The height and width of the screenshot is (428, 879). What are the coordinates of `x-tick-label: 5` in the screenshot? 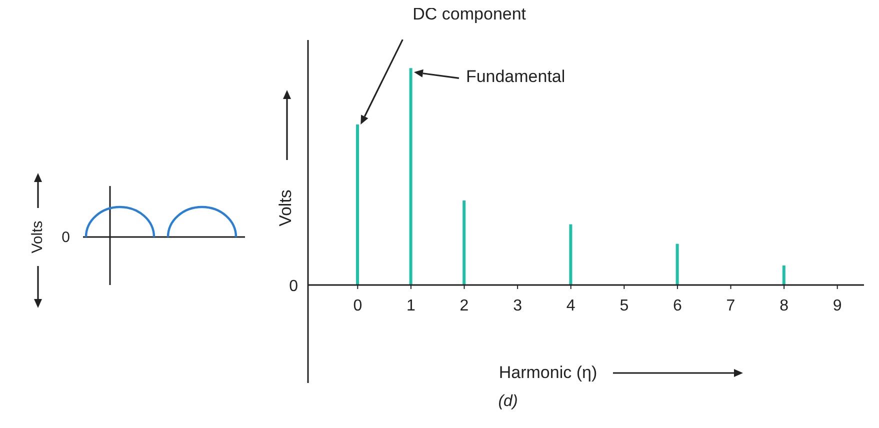 It's located at (624, 305).